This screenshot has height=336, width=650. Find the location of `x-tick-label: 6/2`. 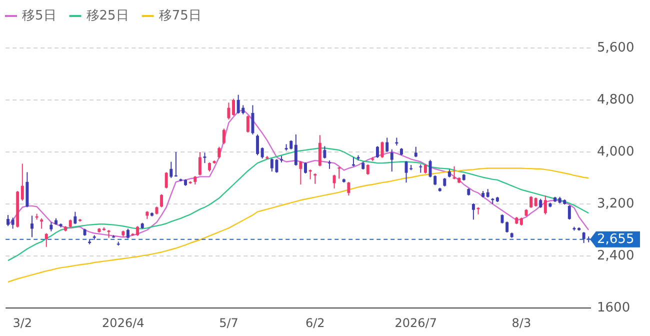

x-tick-label: 6/2 is located at coordinates (315, 323).